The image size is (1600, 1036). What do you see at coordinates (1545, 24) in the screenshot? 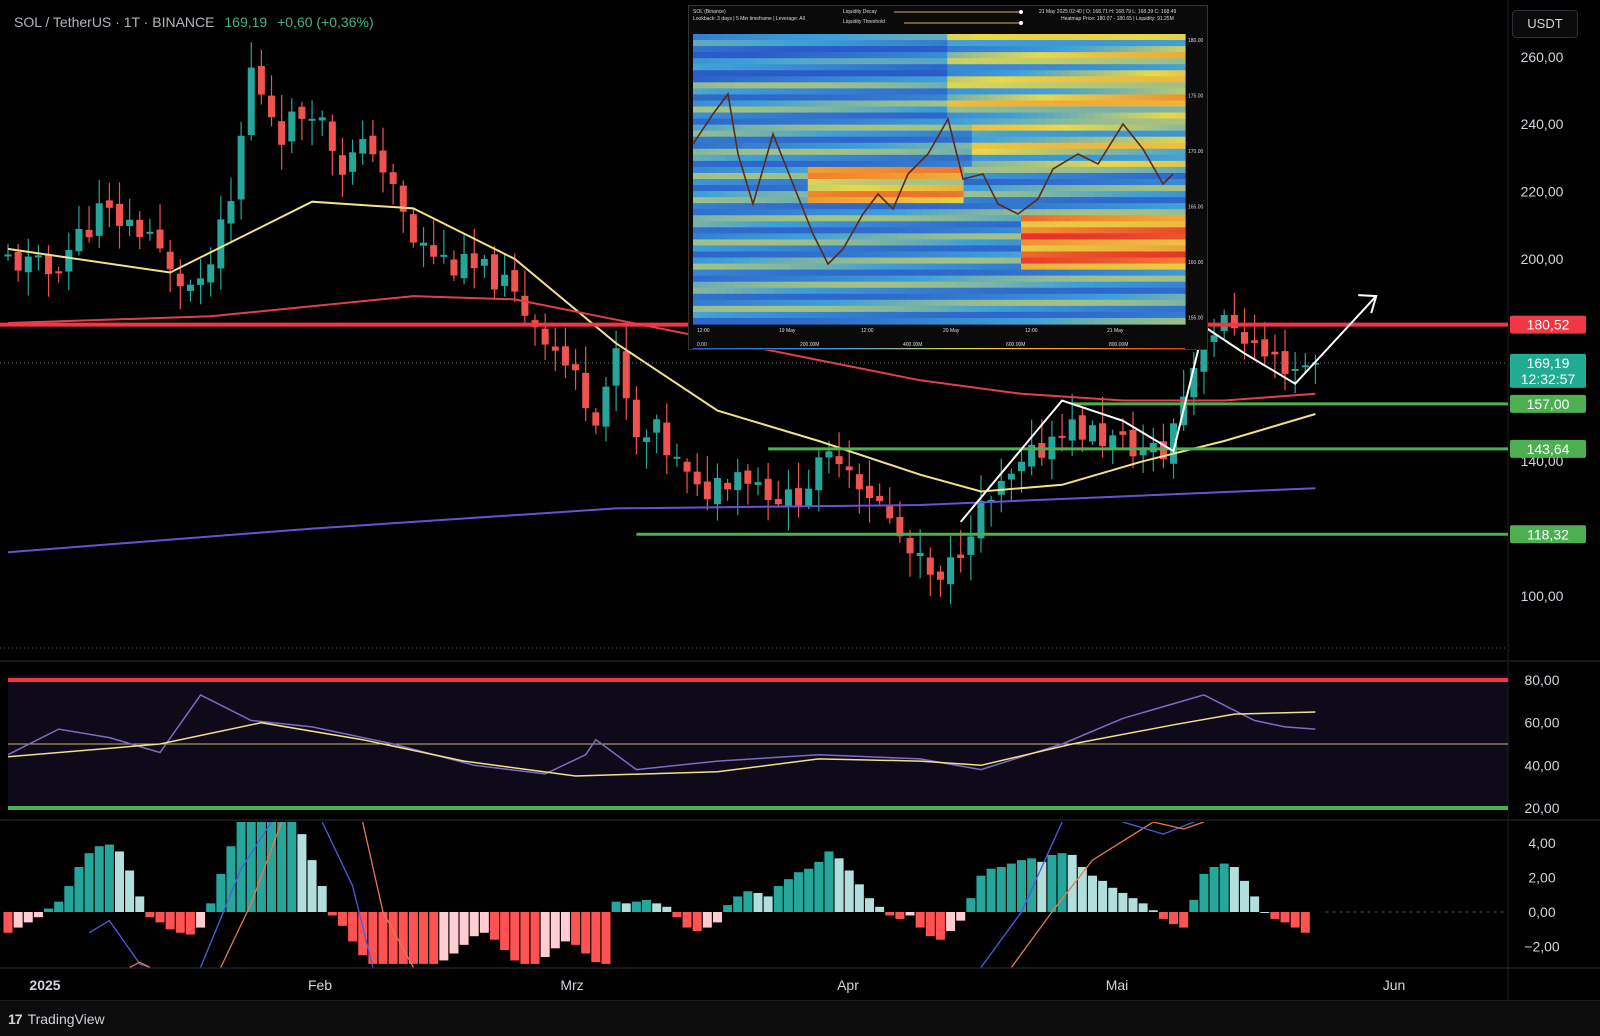
I see `currency-button: USDT` at bounding box center [1545, 24].